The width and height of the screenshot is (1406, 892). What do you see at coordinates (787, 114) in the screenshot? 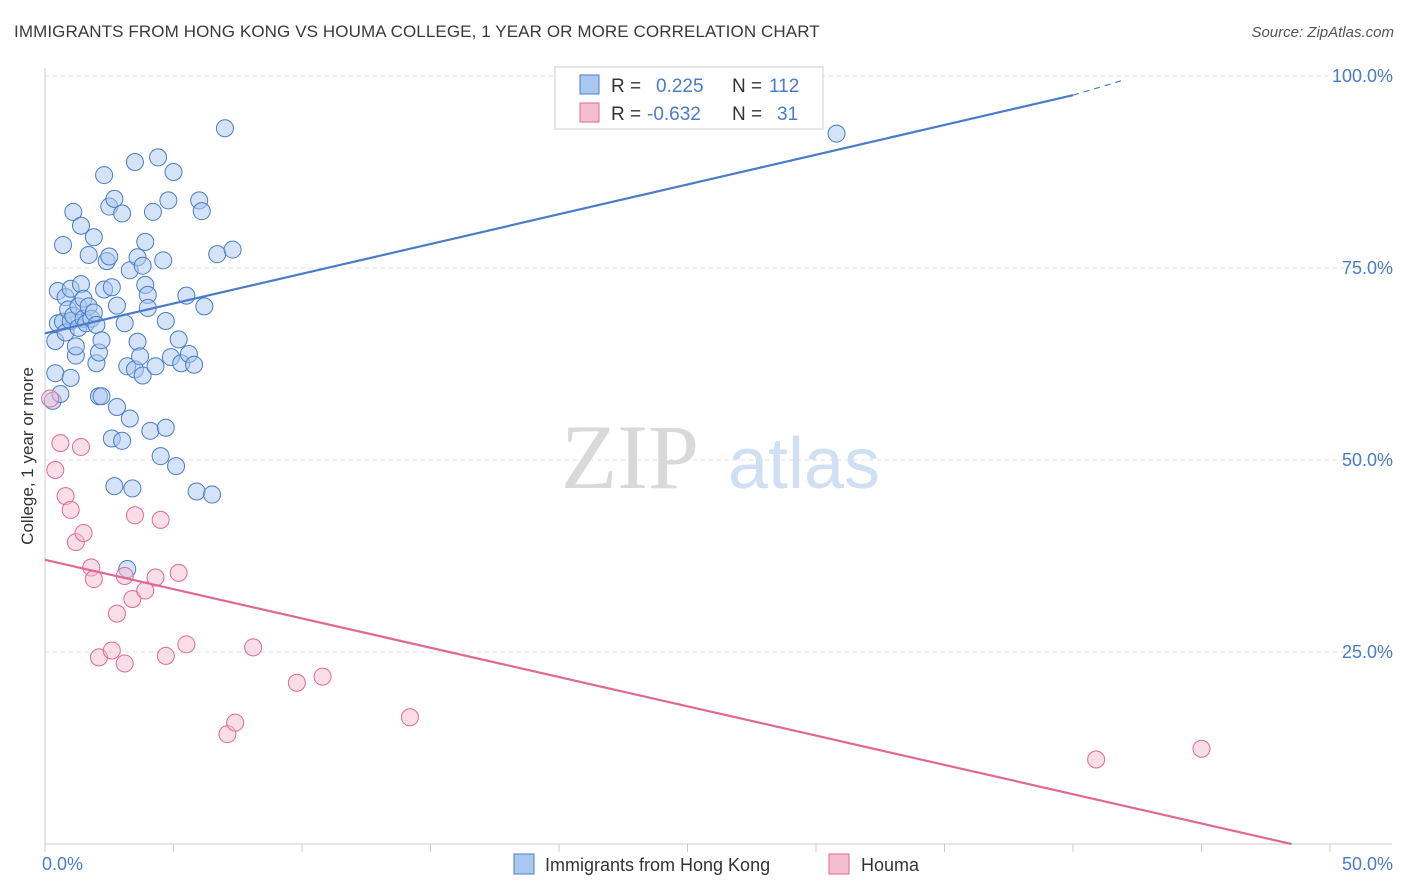
I see `corr-n-value-pink: 31` at bounding box center [787, 114].